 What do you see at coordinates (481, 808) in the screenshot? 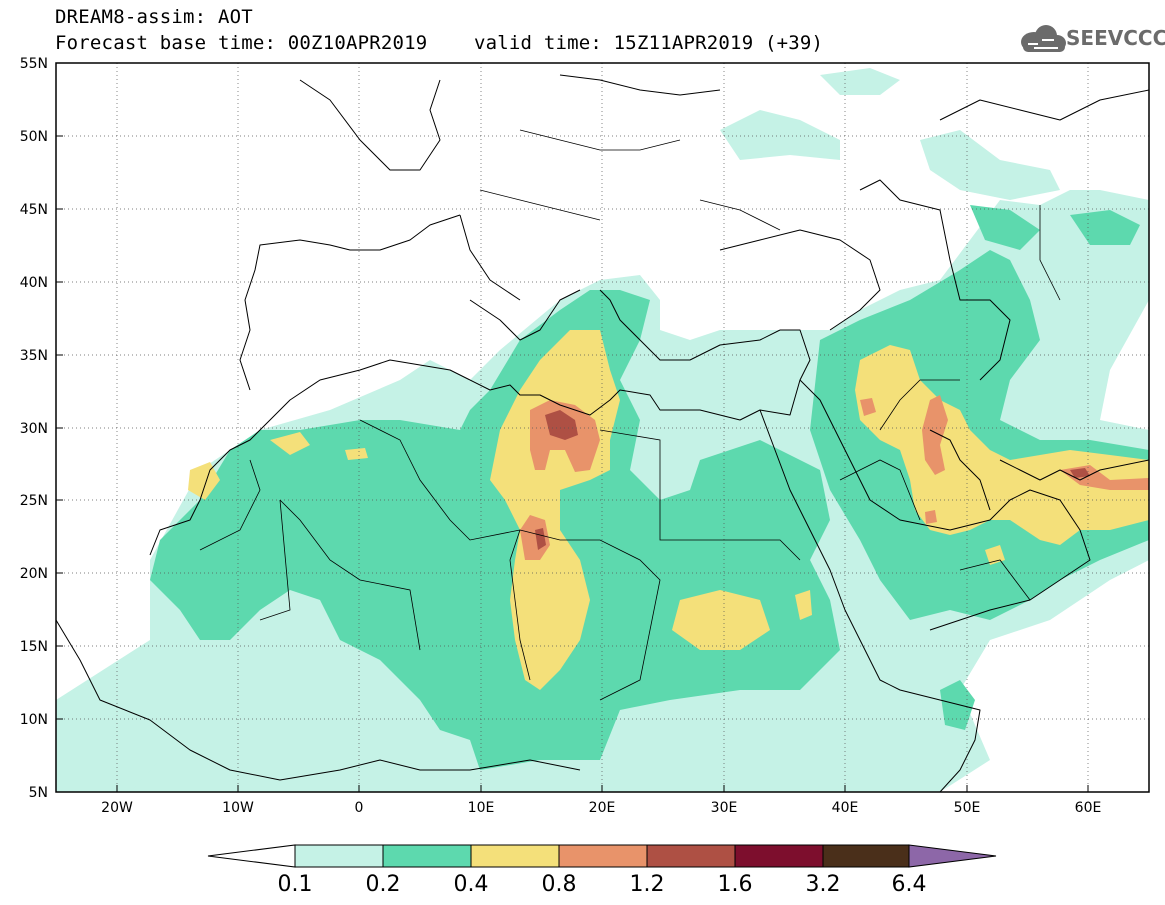
I see `lon-label: 10E` at bounding box center [481, 808].